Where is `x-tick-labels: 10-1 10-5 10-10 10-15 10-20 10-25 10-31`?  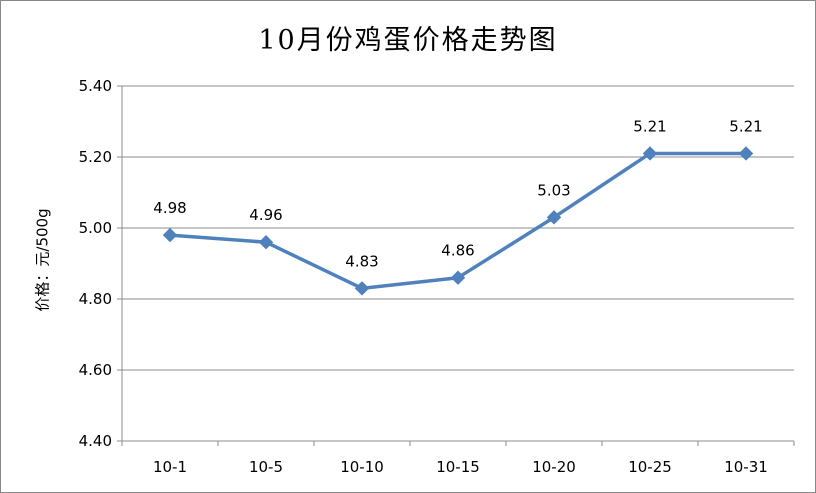
x-tick-labels: 10-1 10-5 10-10 10-15 10-20 10-25 10-31 is located at coordinates (460, 467).